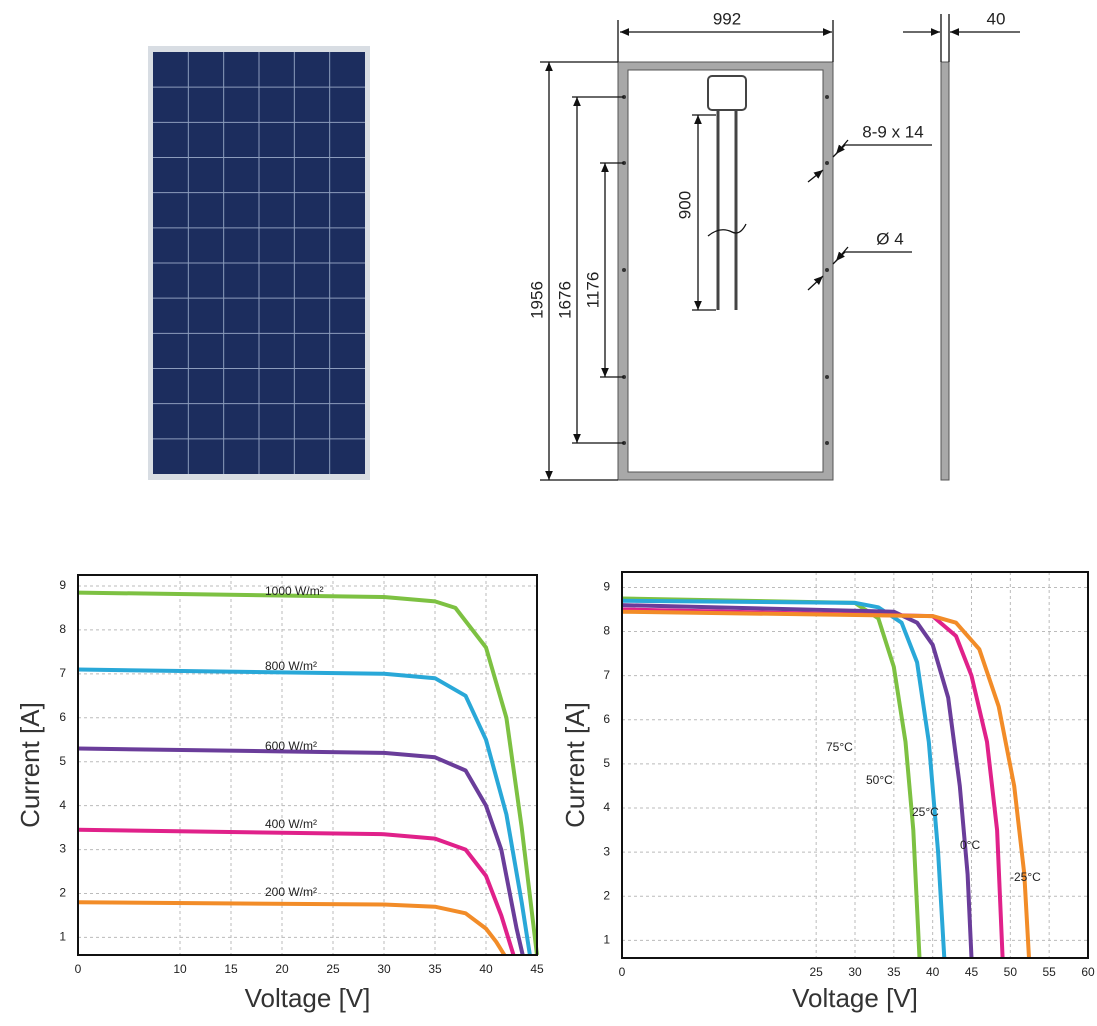 The width and height of the screenshot is (1097, 1026). What do you see at coordinates (889, 238) in the screenshot?
I see `dimension-label: Ø 4` at bounding box center [889, 238].